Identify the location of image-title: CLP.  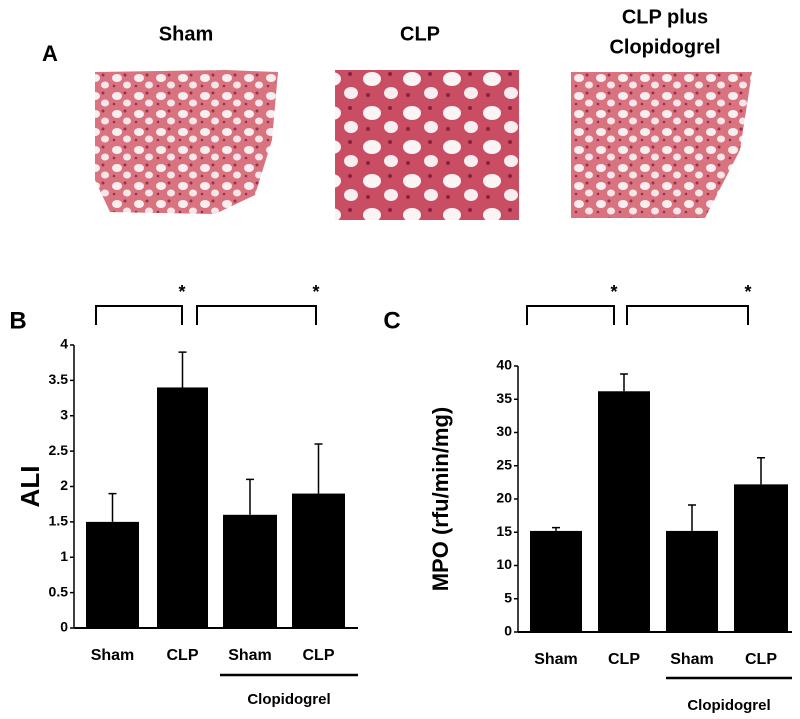
(420, 34).